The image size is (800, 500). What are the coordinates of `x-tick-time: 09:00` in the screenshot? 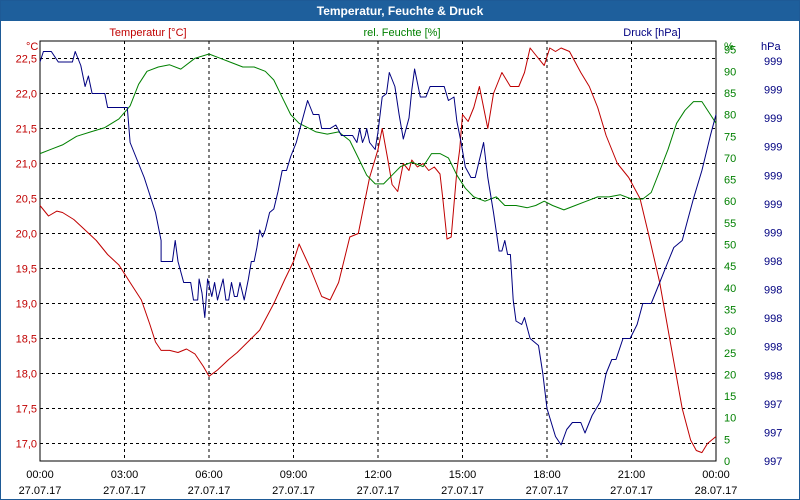 It's located at (294, 475).